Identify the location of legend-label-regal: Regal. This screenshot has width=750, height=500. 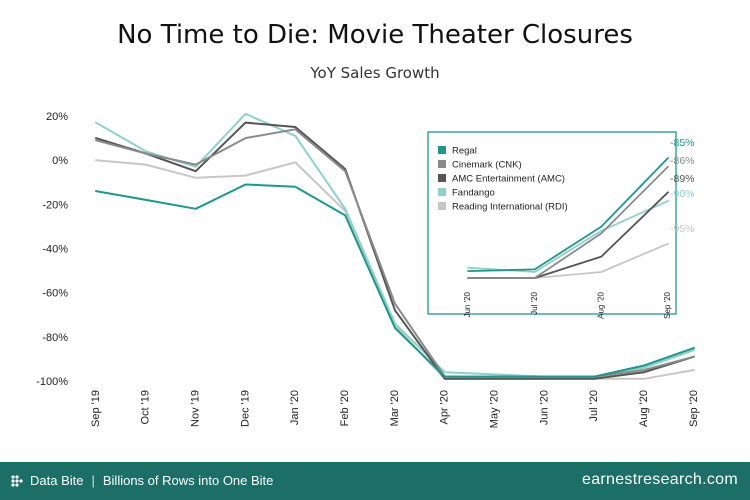
(464, 151).